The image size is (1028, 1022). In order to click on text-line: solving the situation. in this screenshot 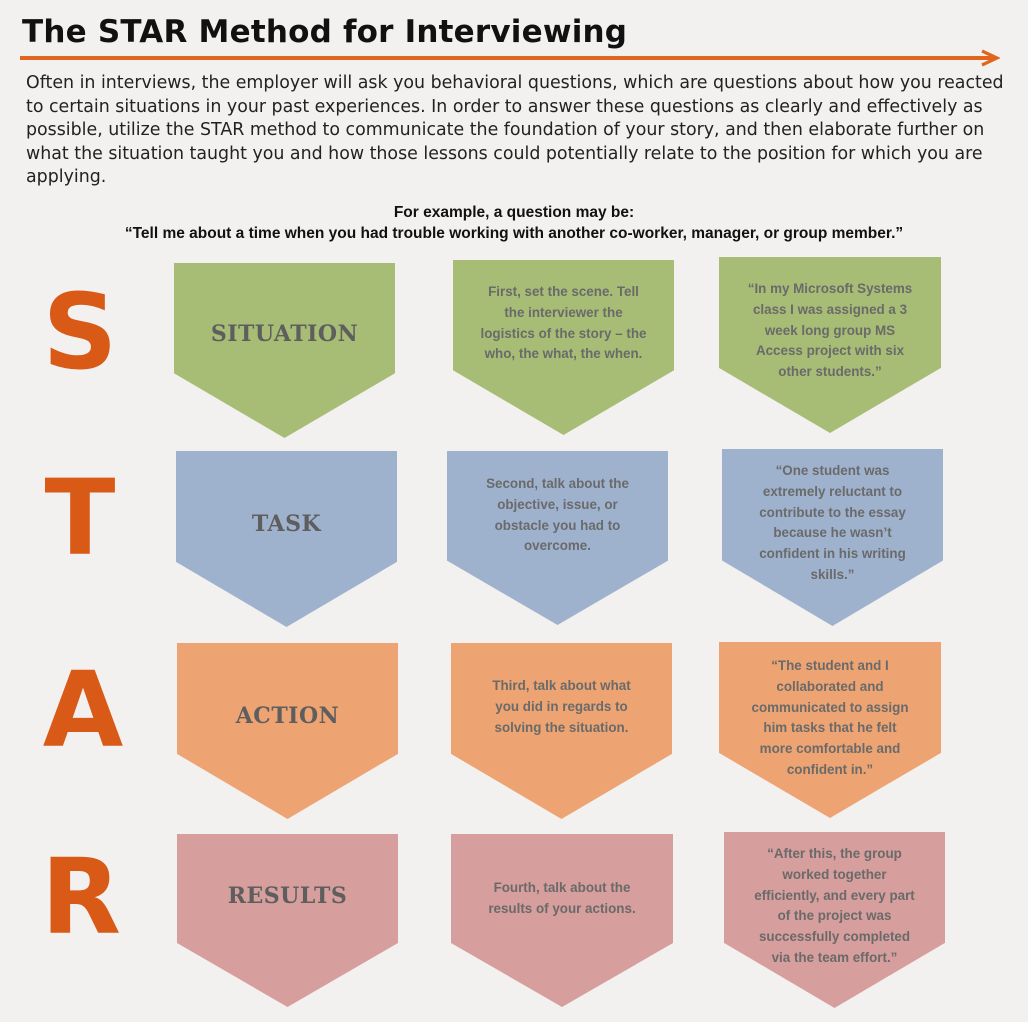, I will do `click(561, 727)`.